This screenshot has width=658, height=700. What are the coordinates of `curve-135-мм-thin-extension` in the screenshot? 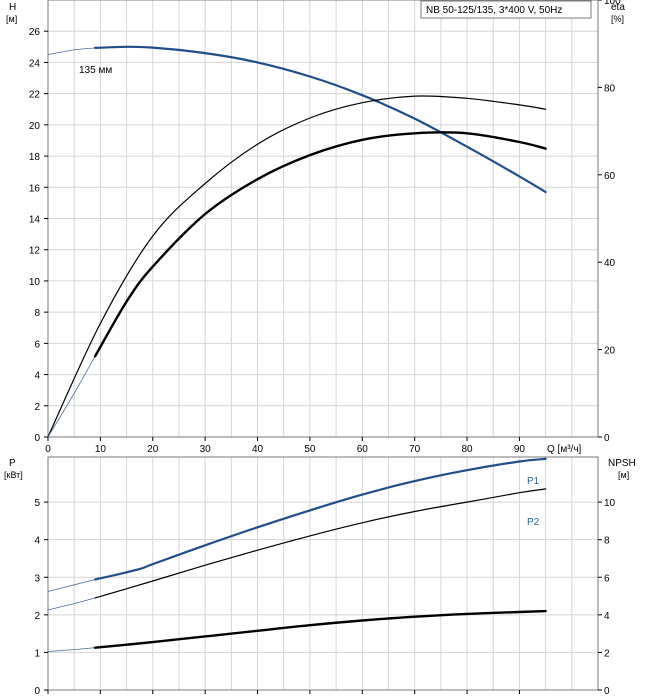 It's located at (71, 51).